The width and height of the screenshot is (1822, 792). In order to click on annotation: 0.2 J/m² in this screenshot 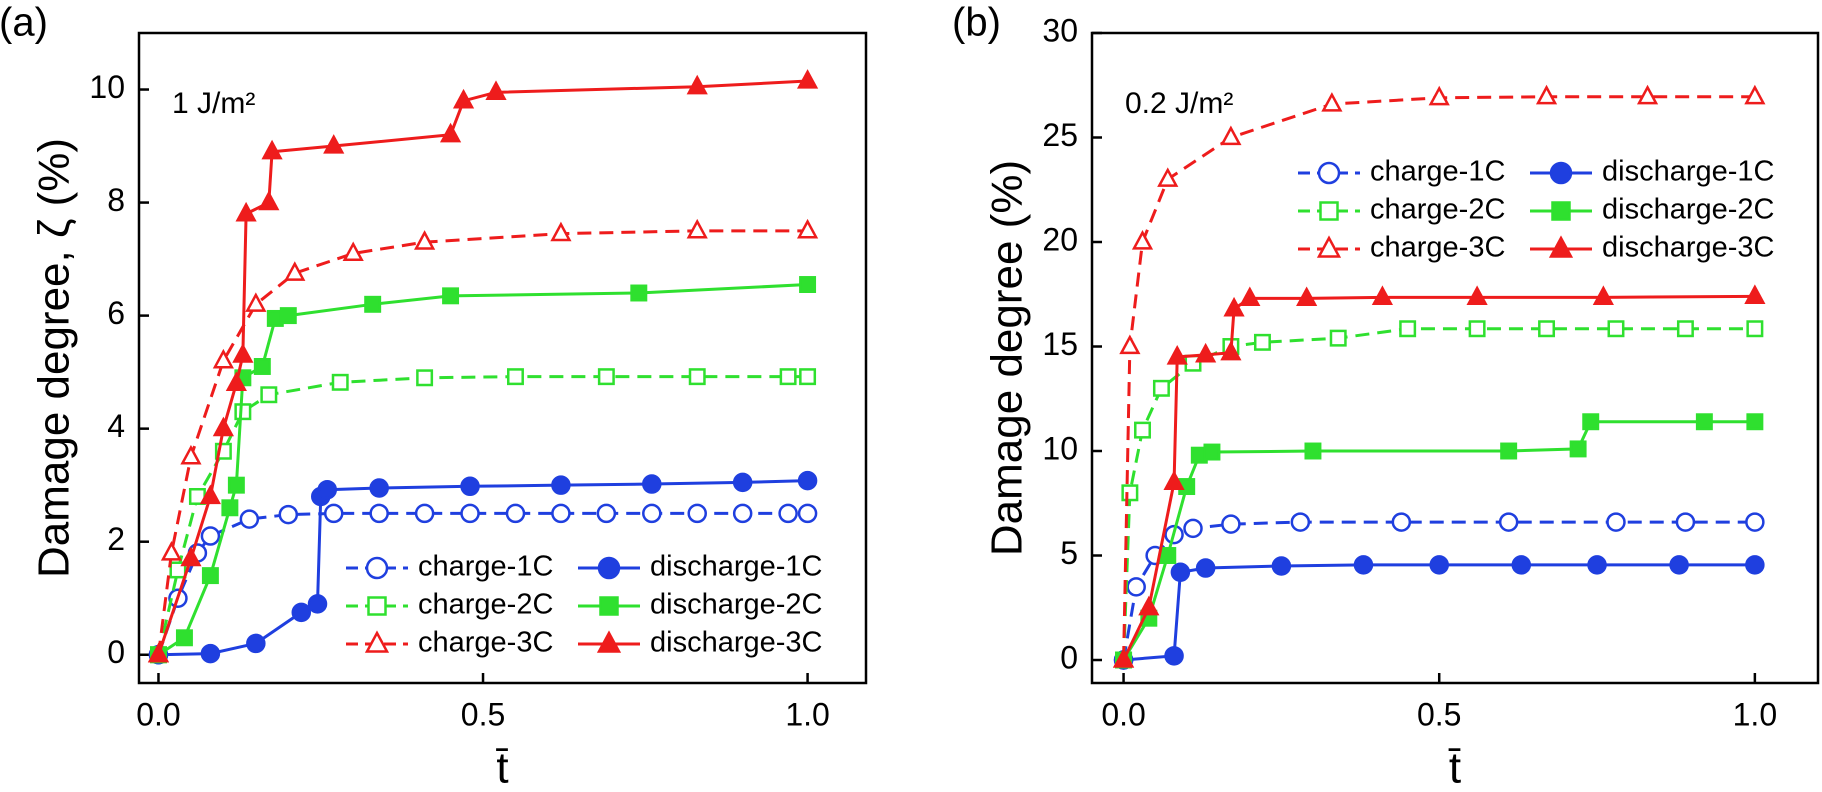, I will do `click(1179, 103)`.